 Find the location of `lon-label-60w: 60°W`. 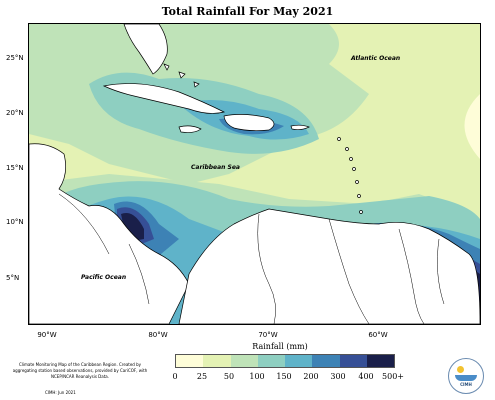

lon-label-60w: 60°W is located at coordinates (378, 335).